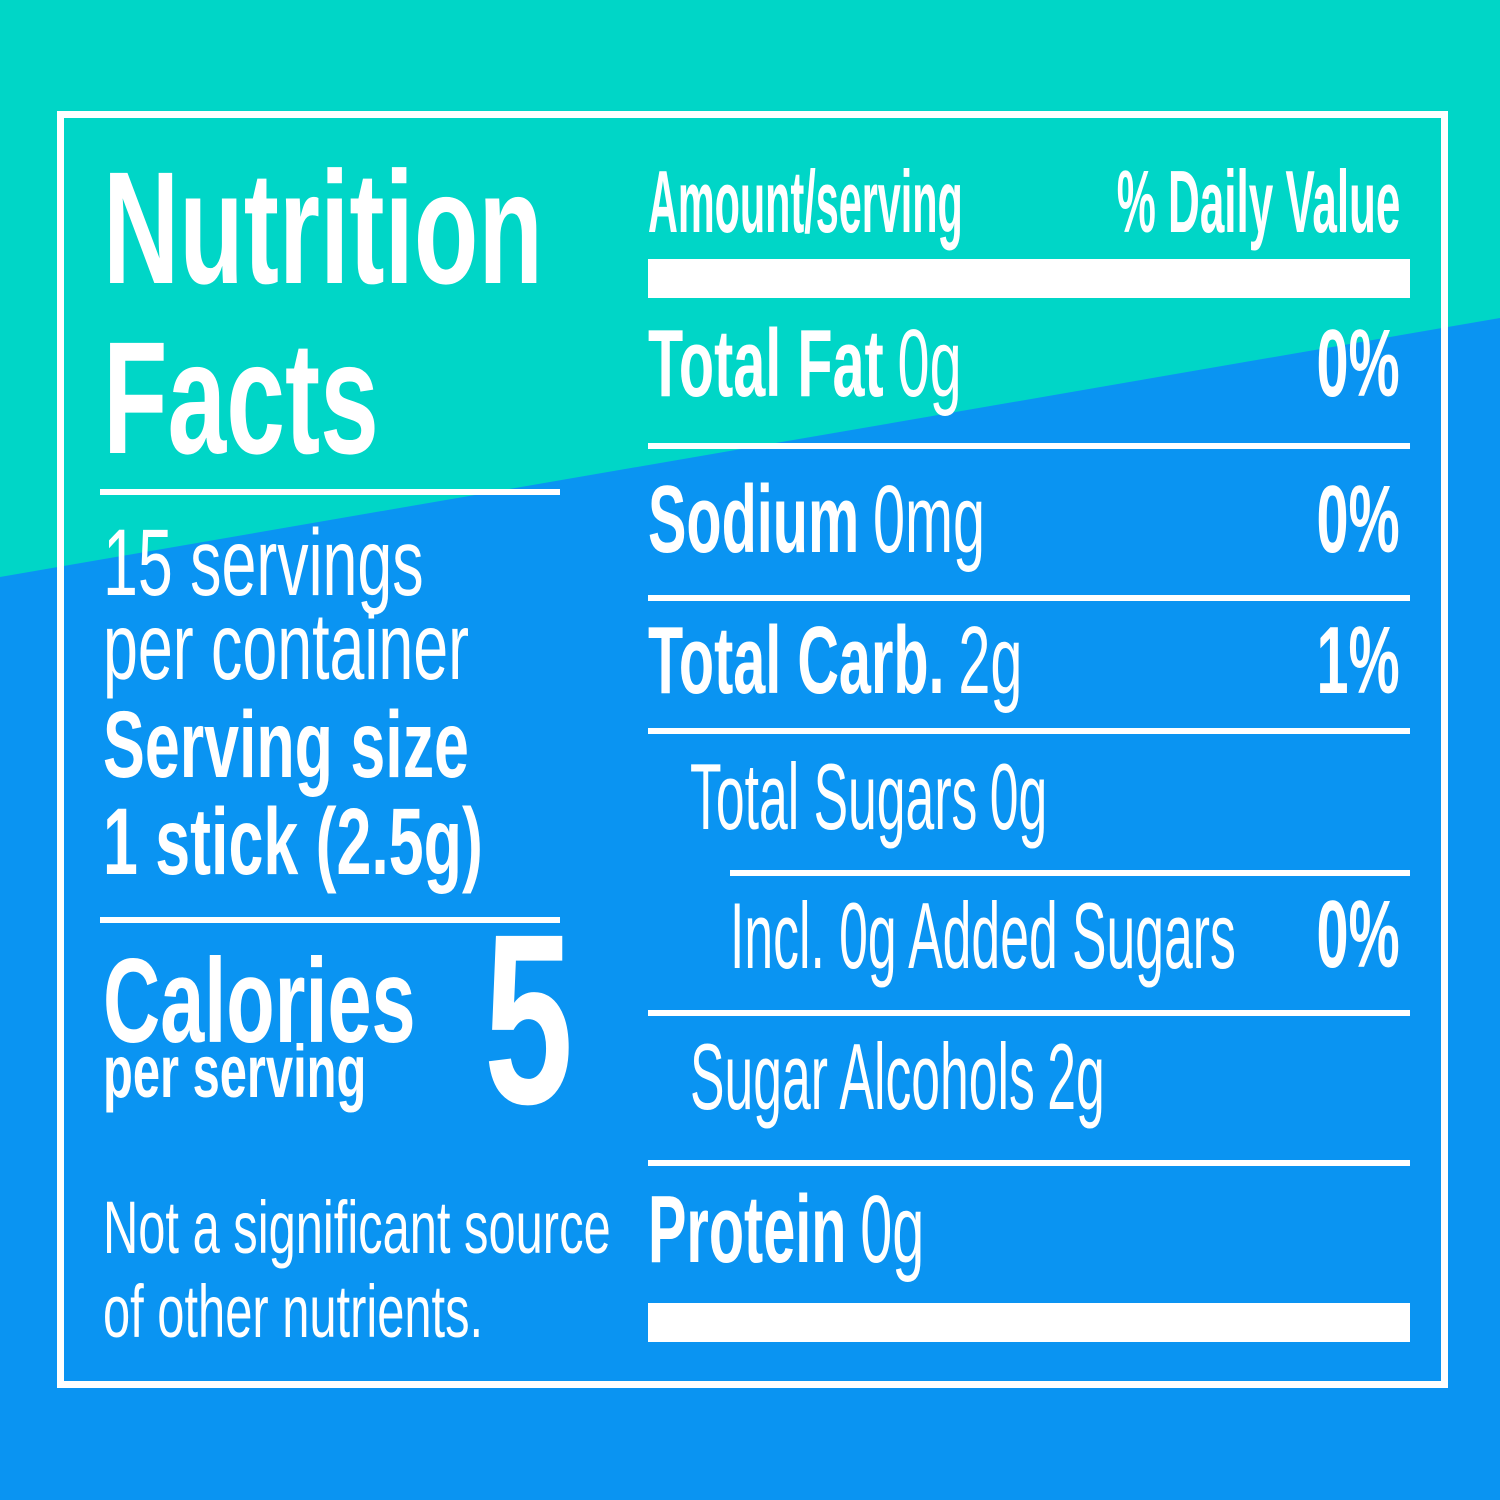 This screenshot has width=1500, height=1500. I want to click on daily-value-total-fat: 0%, so click(1358, 363).